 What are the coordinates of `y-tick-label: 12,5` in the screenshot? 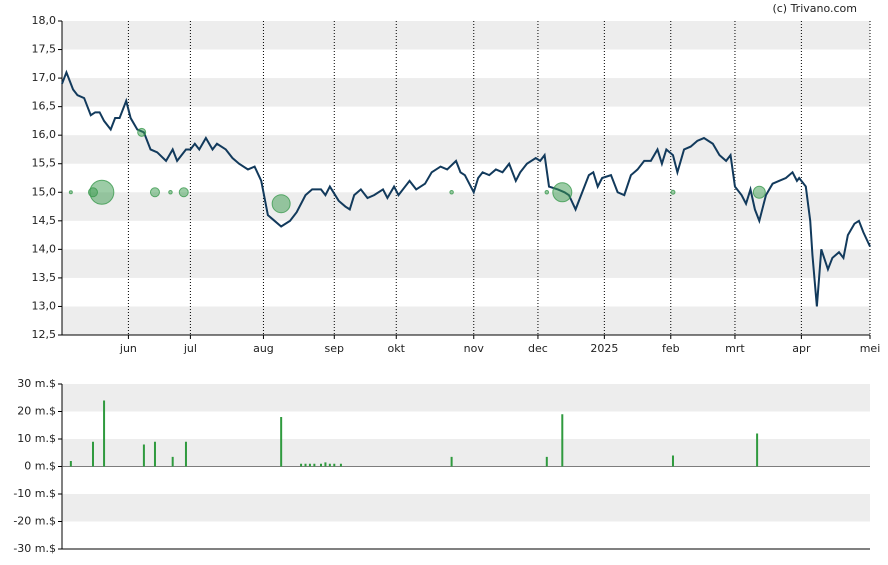 It's located at (44, 334).